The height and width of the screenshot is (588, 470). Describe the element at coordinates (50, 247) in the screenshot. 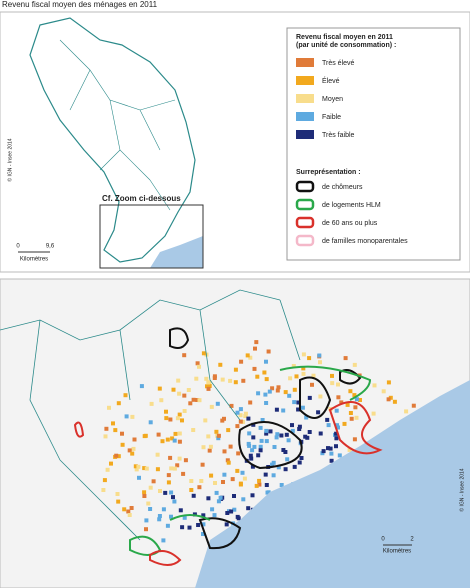

I see `scale-end: 9,6` at that location.